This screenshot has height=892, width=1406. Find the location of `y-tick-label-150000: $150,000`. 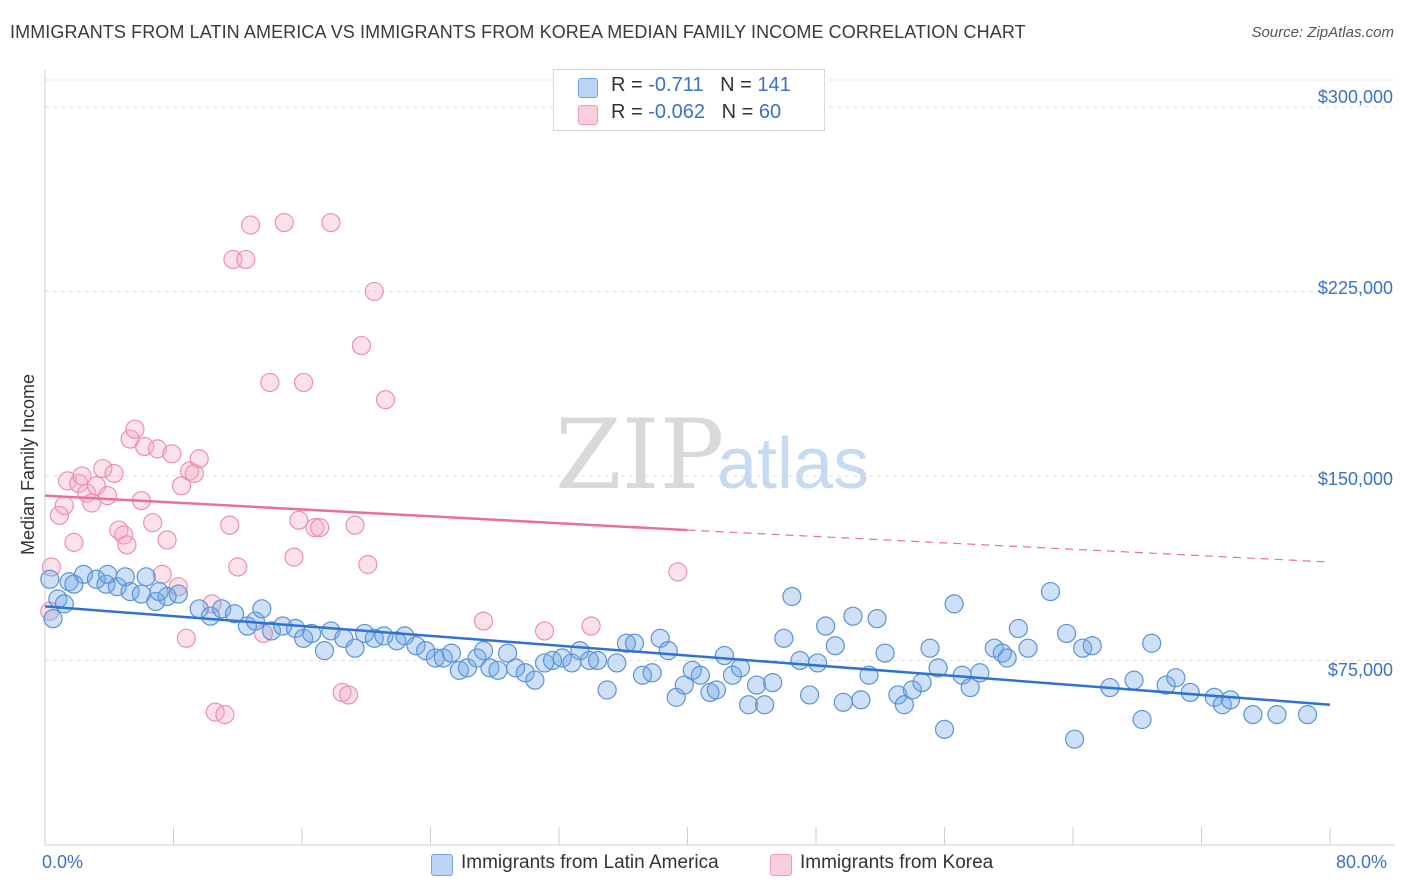

y-tick-label-150000: $150,000 is located at coordinates (1355, 479).